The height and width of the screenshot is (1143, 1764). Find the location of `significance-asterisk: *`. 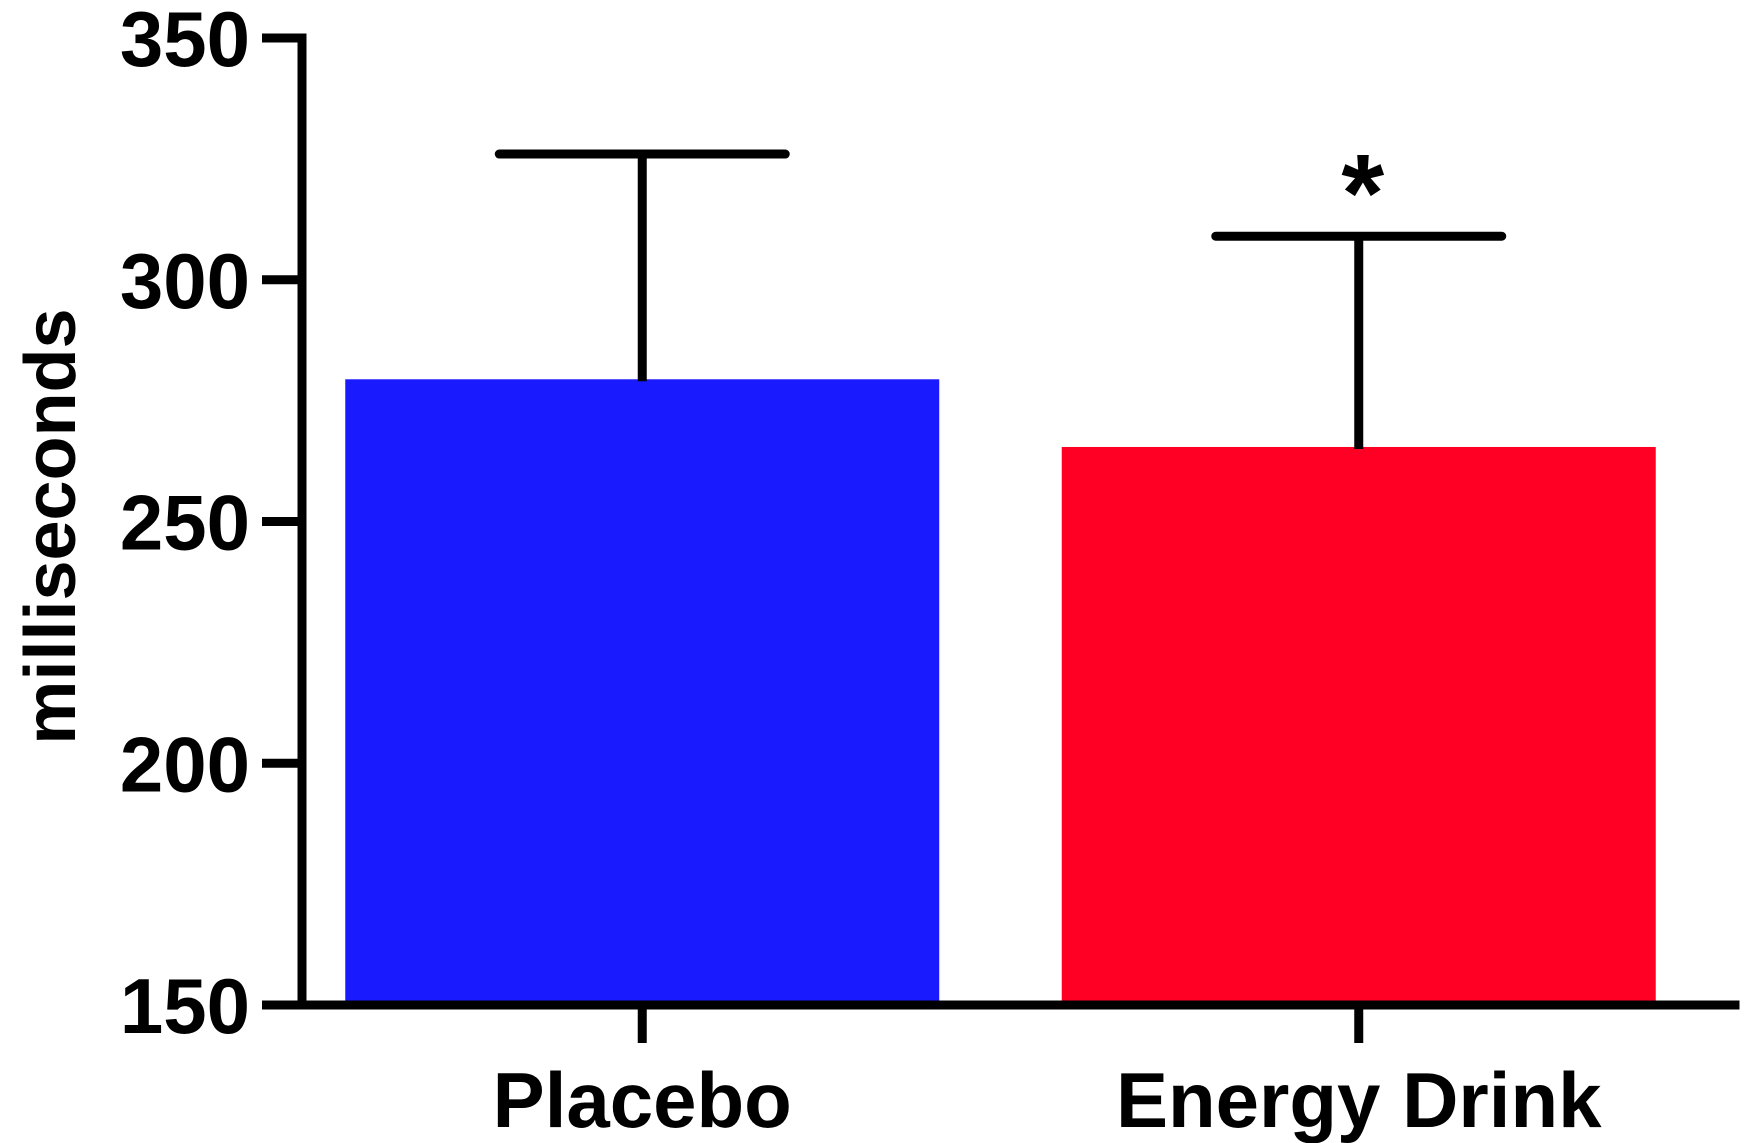

significance-asterisk: * is located at coordinates (1362, 193).